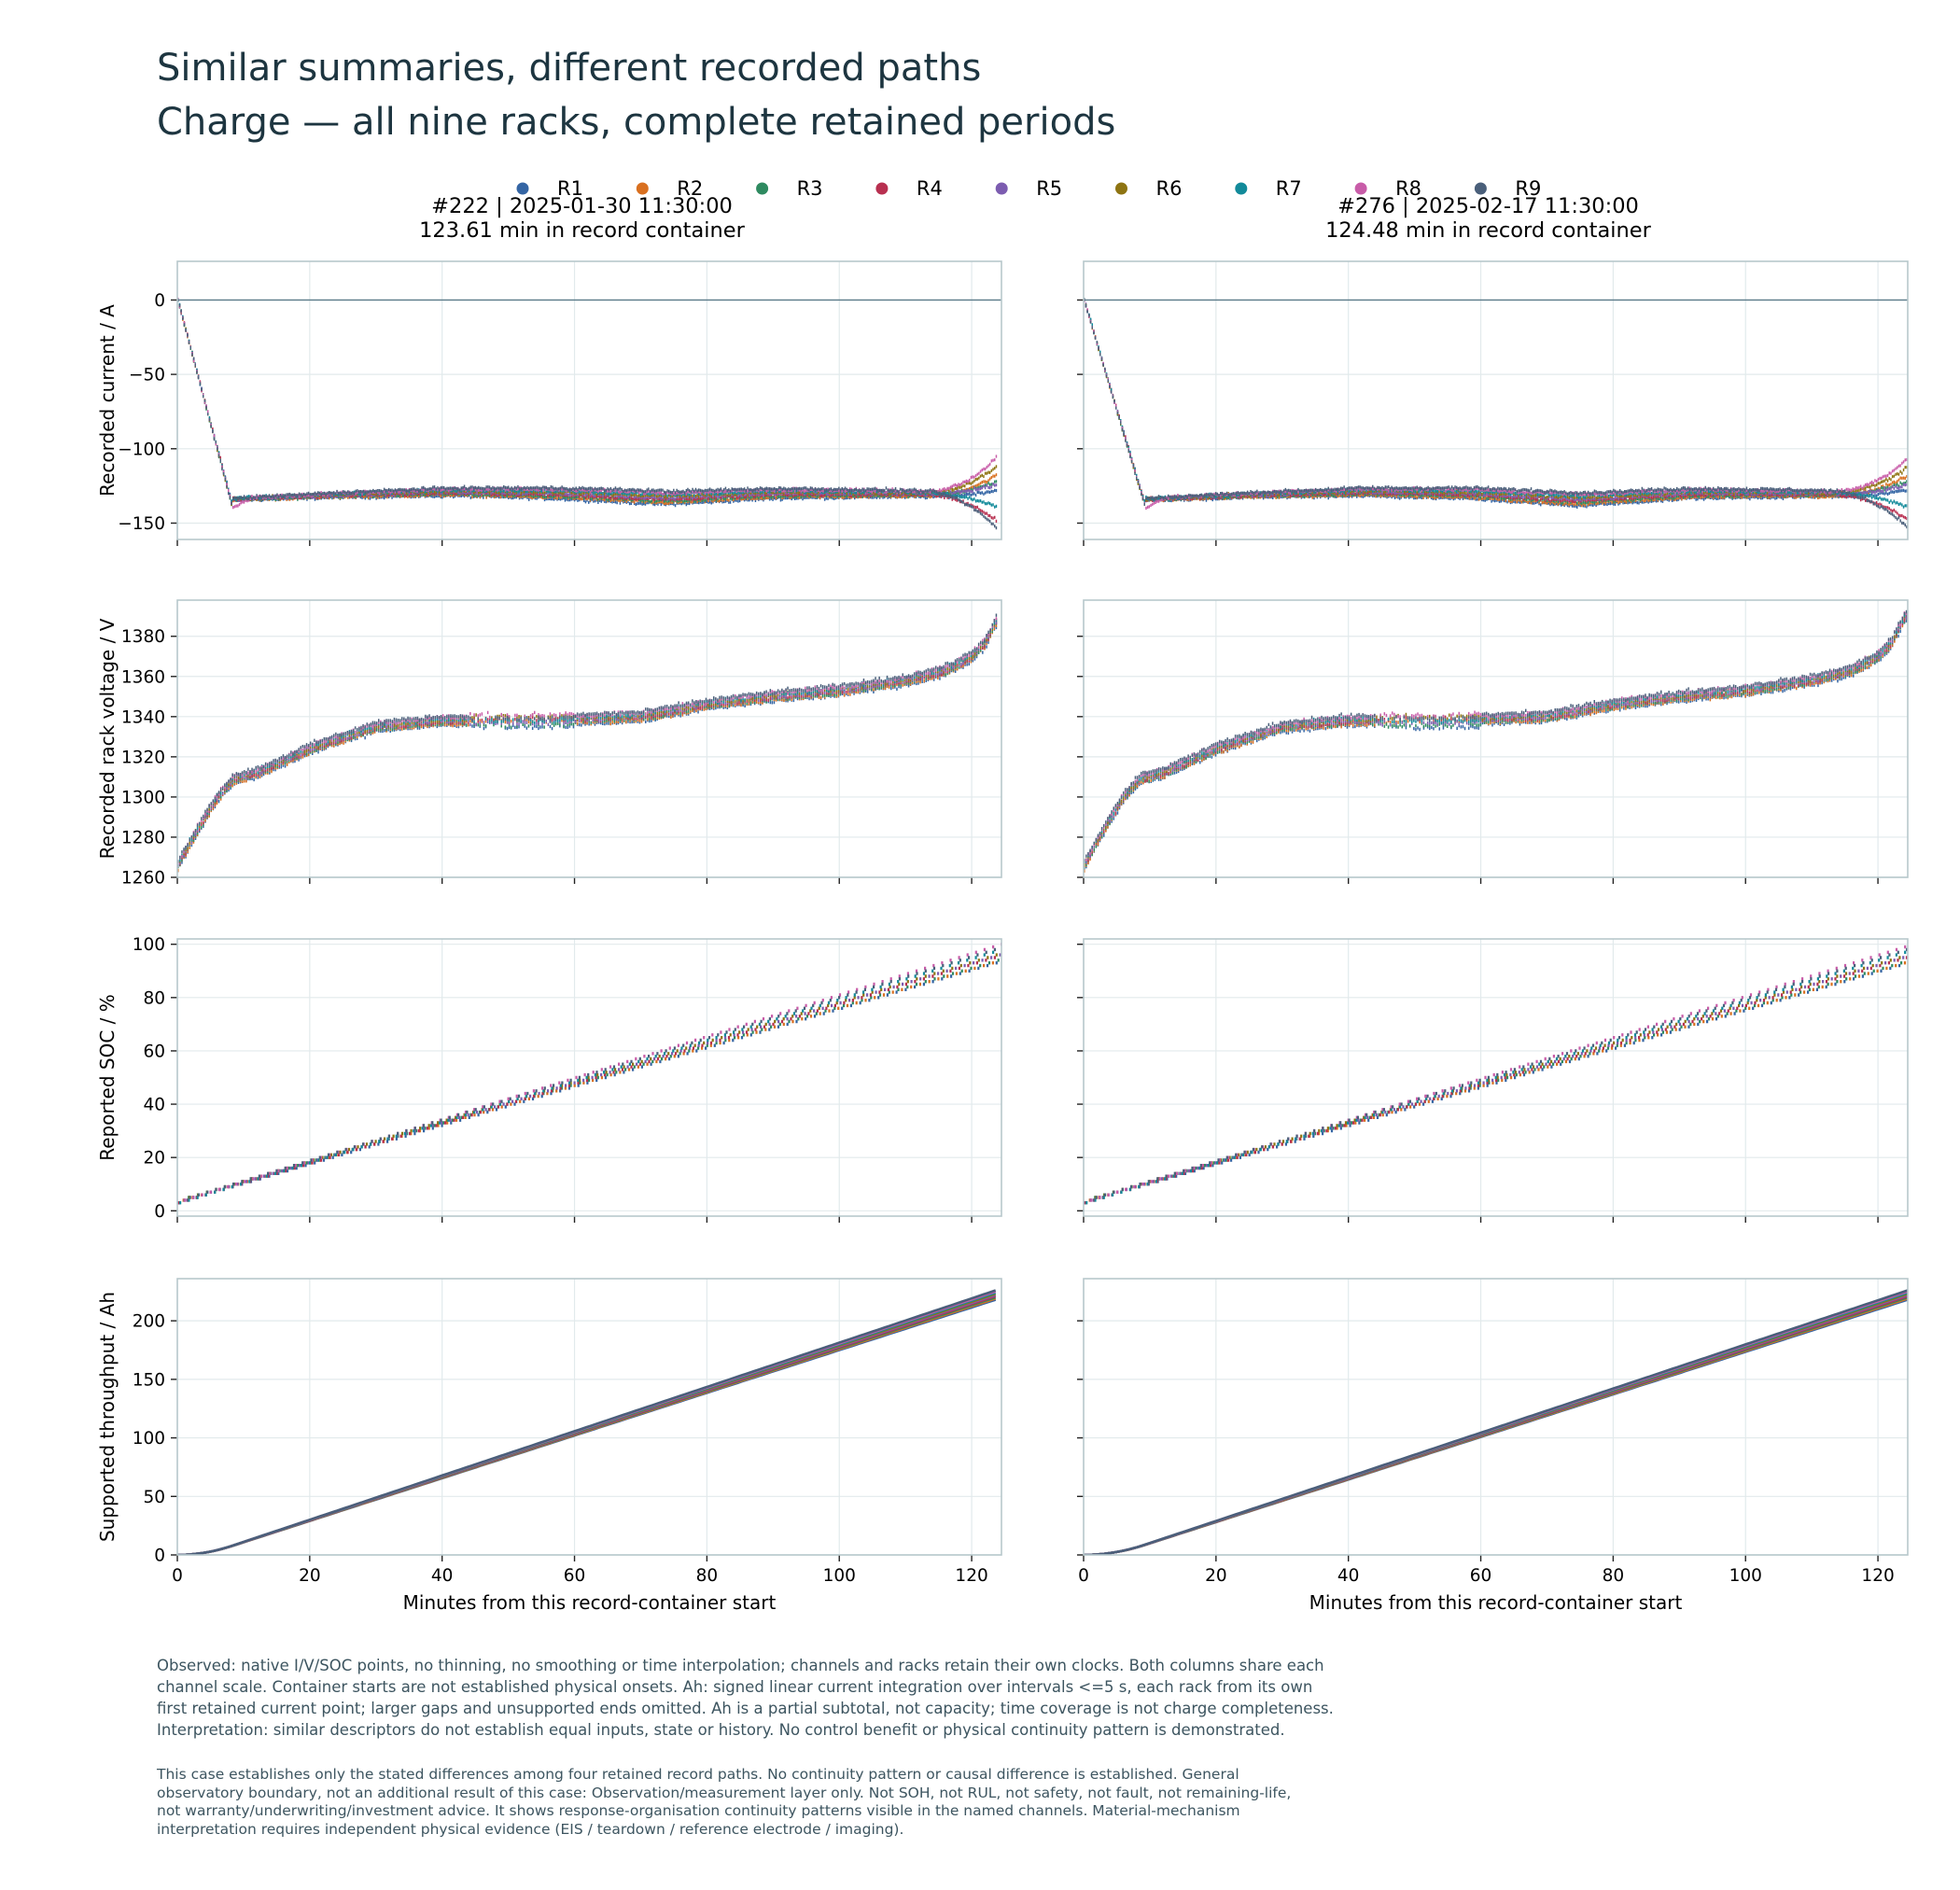 The image size is (1960, 1890). I want to click on column-subtitle-2: 124.48 min in record container, so click(1488, 230).